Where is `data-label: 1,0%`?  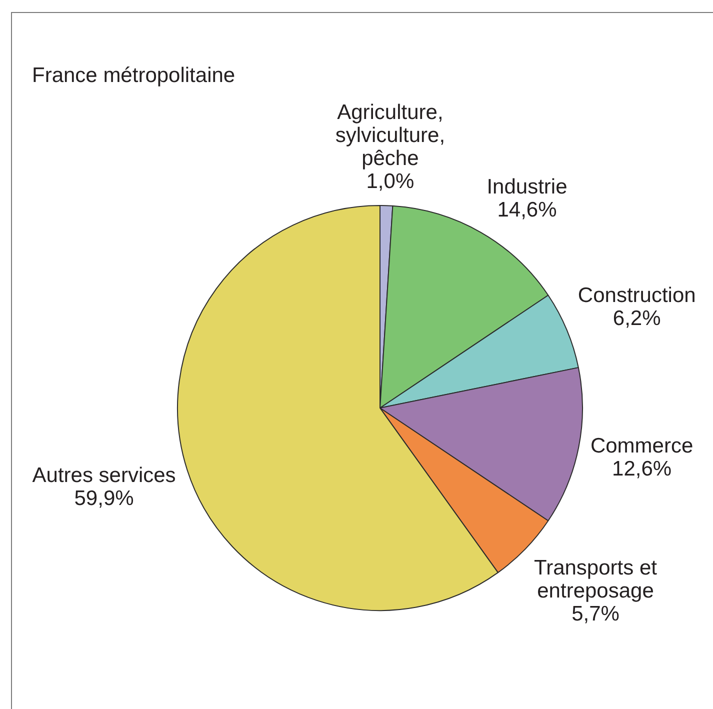 data-label: 1,0% is located at coordinates (390, 181).